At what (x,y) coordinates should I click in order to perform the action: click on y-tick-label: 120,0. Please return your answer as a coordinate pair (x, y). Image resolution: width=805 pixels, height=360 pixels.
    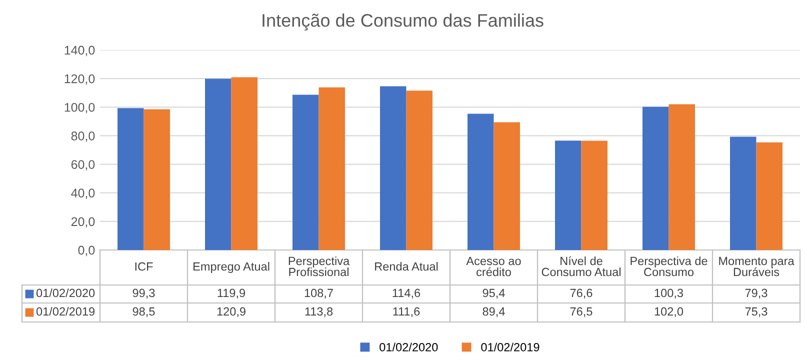
    Looking at the image, I should click on (79, 79).